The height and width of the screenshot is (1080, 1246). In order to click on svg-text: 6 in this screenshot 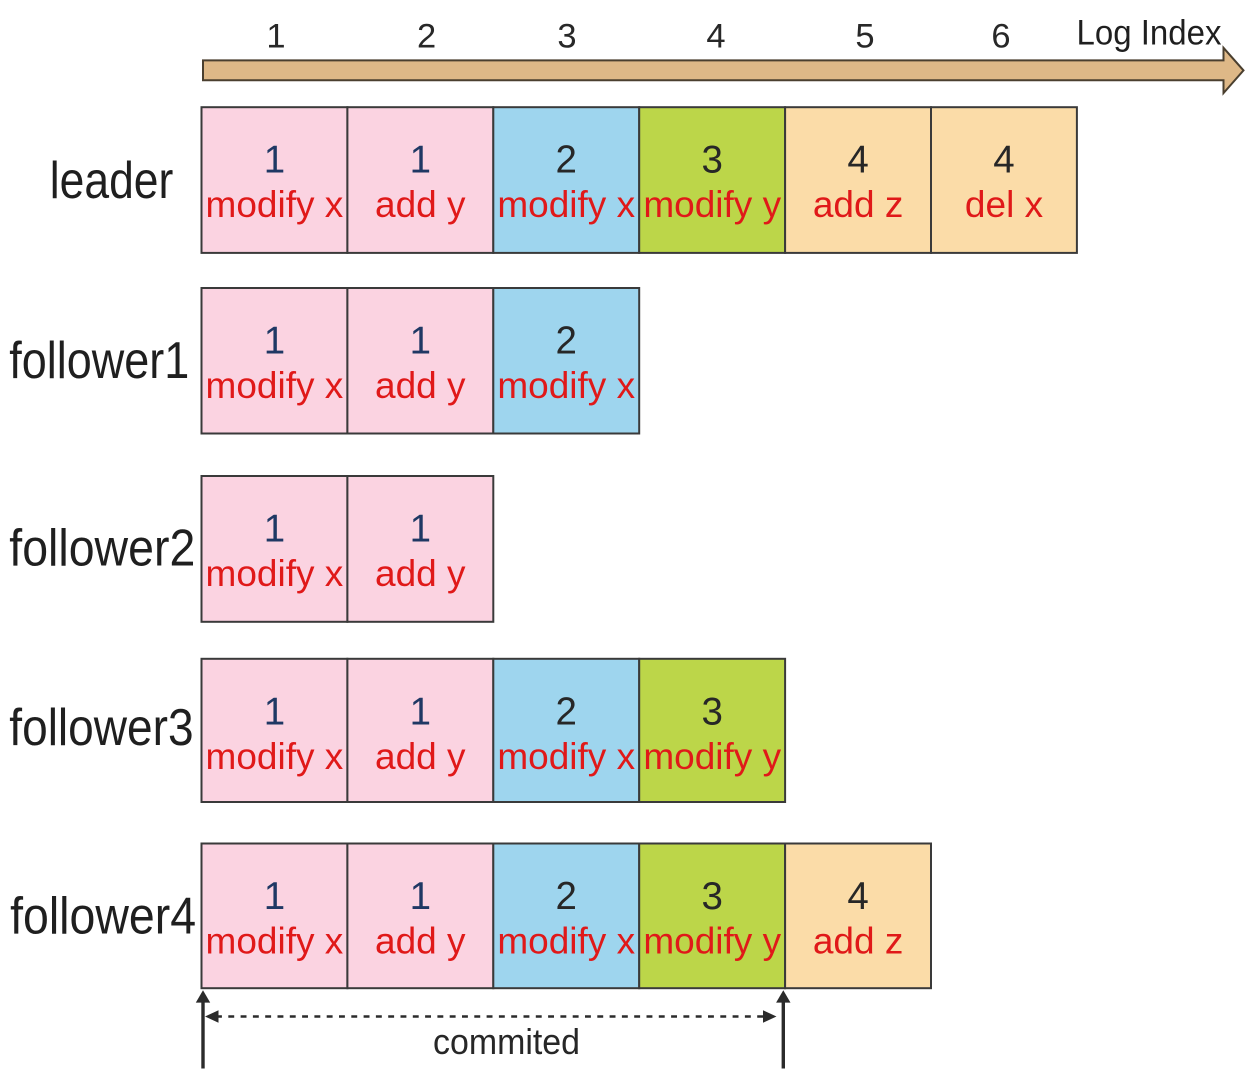, I will do `click(1000, 37)`.